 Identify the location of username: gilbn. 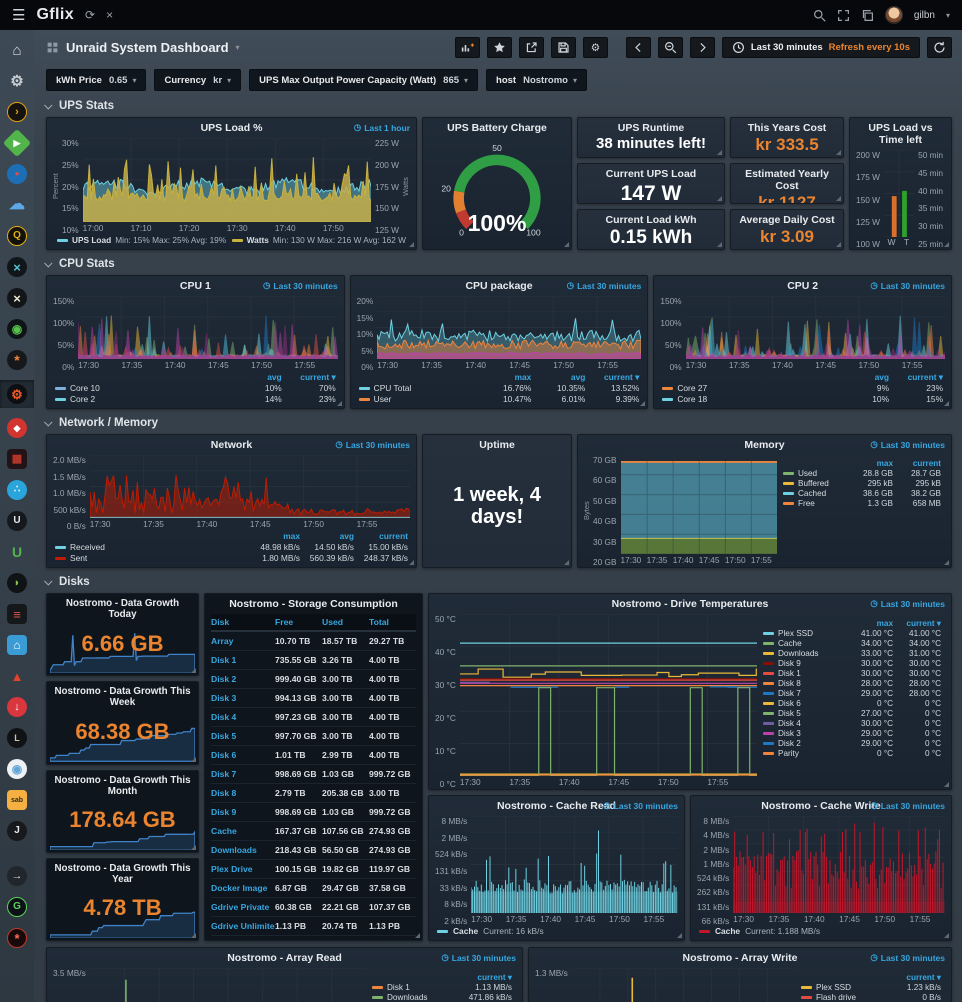
(924, 15).